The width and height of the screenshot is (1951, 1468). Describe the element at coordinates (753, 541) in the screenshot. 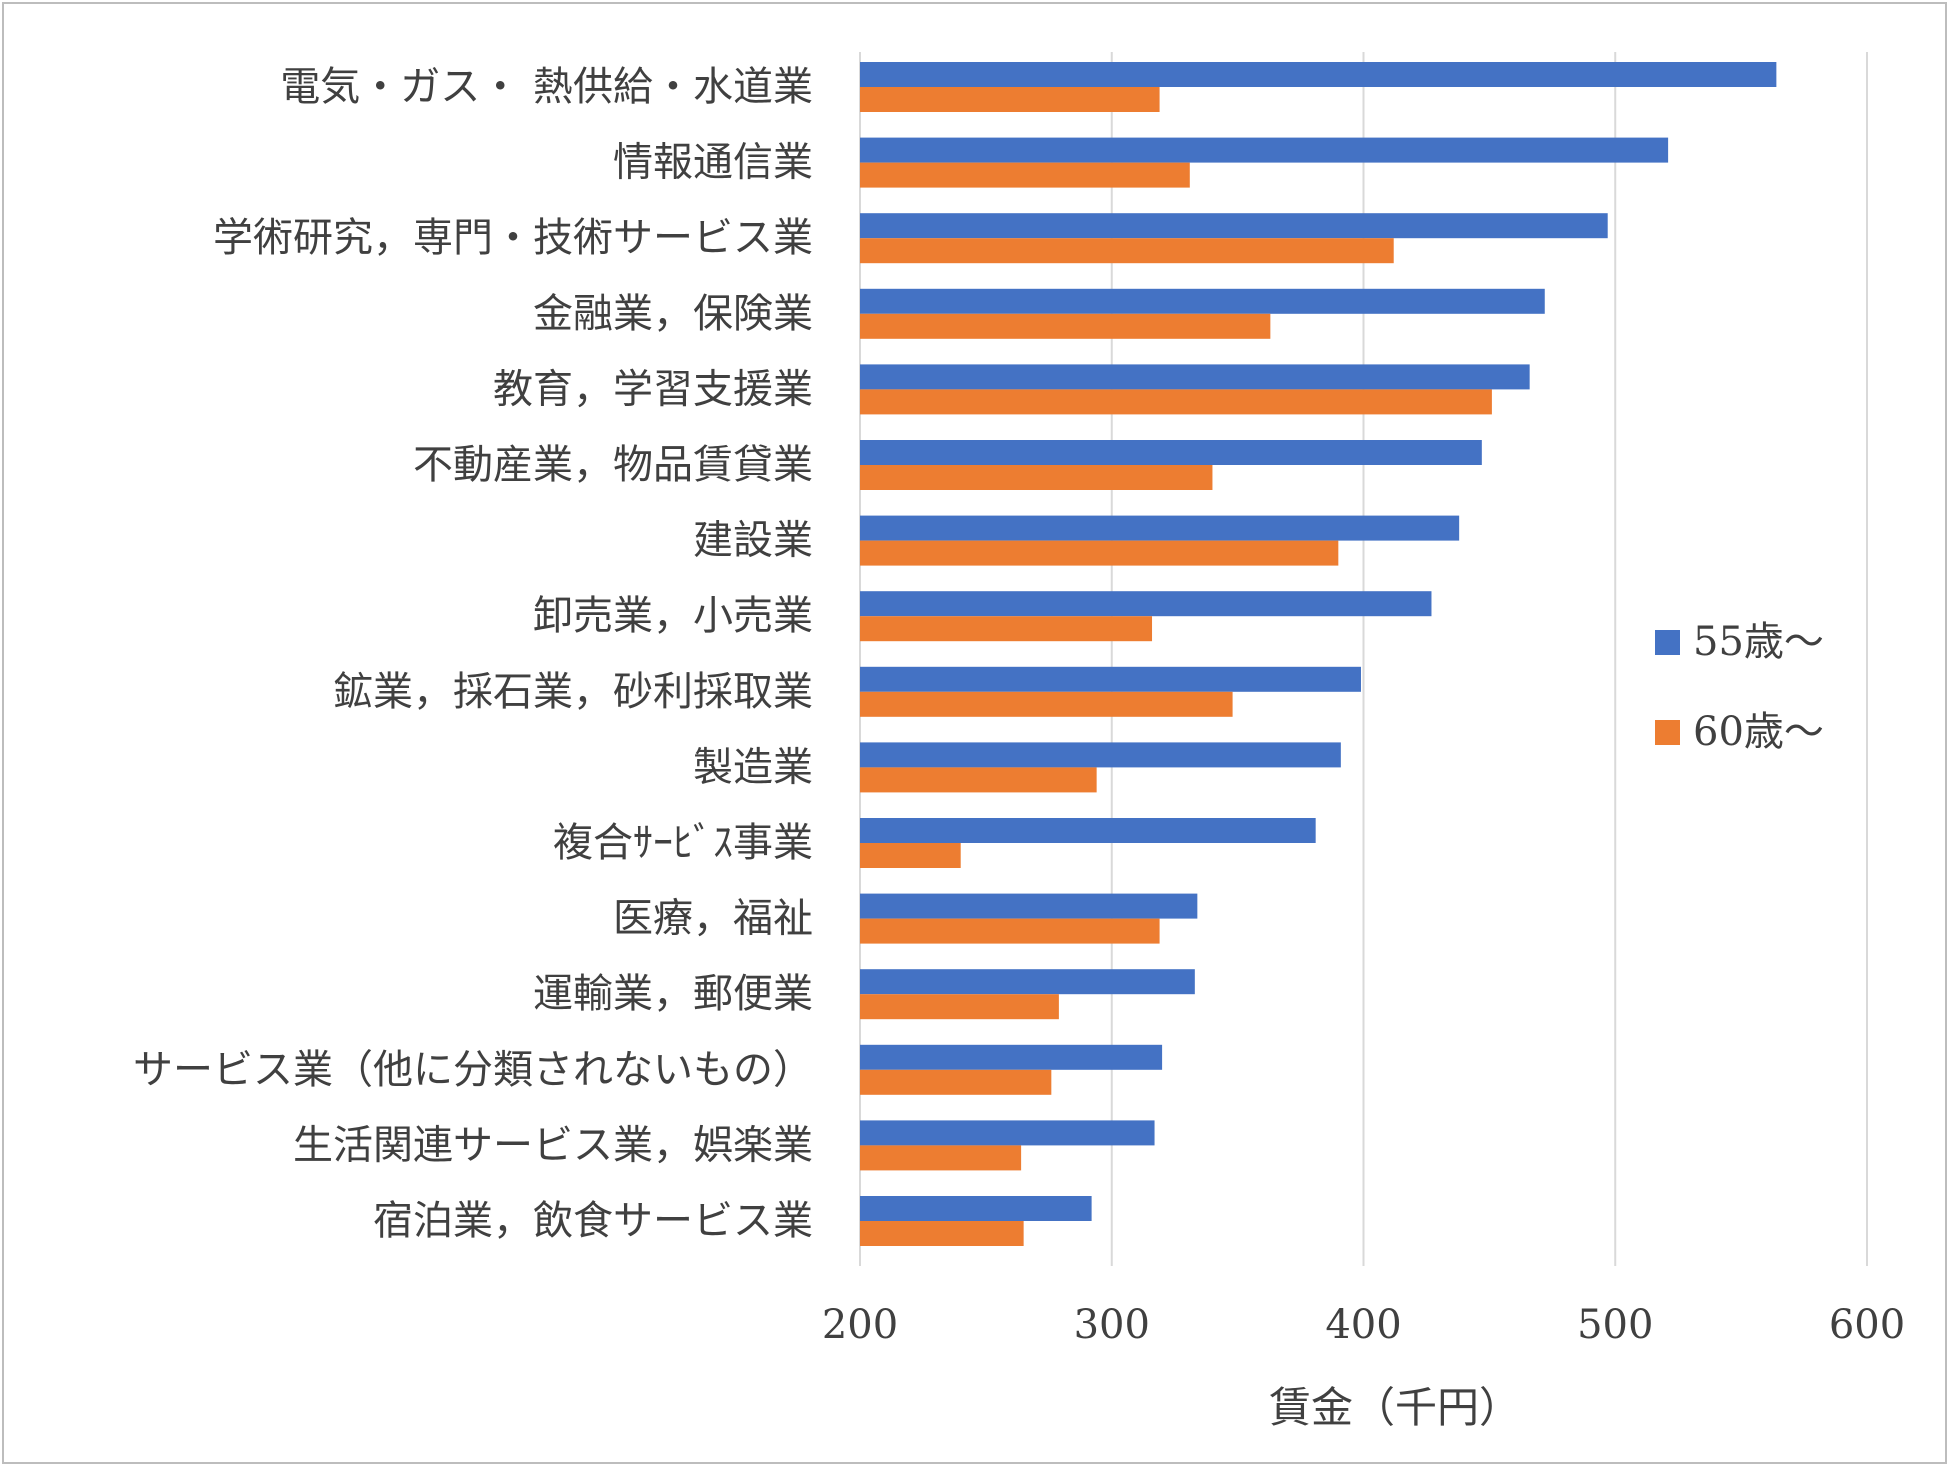

I see `category-label: 建設業` at that location.